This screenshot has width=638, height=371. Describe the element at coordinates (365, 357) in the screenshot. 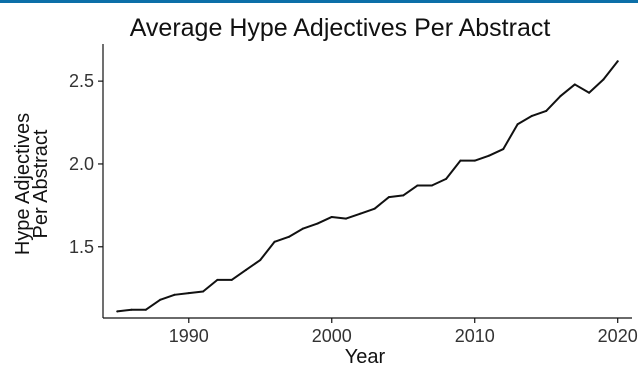

I see `x-axis-title: Year` at that location.